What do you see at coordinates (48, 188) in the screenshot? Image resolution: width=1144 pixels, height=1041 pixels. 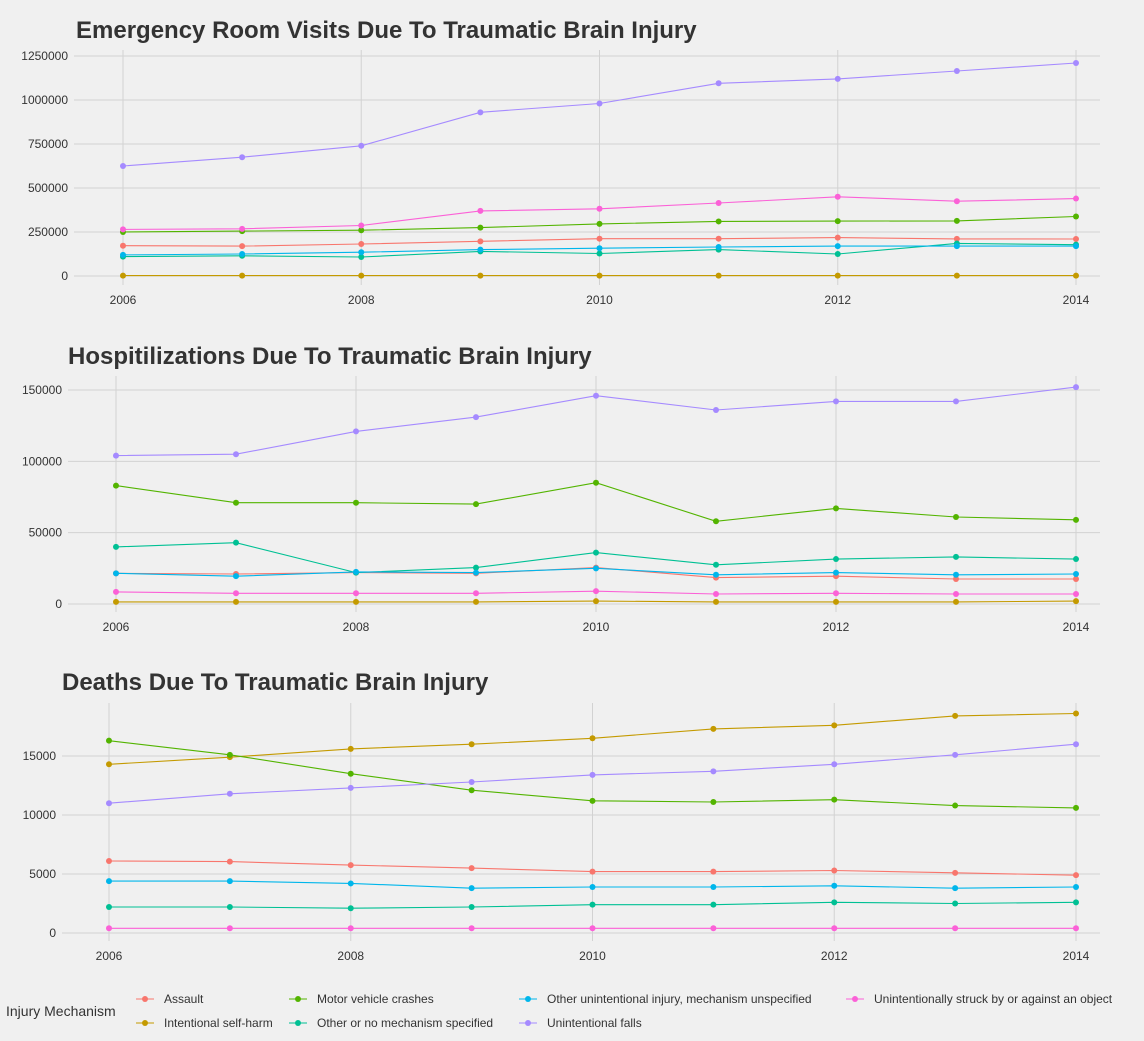 I see `y-tick-label: 500000` at bounding box center [48, 188].